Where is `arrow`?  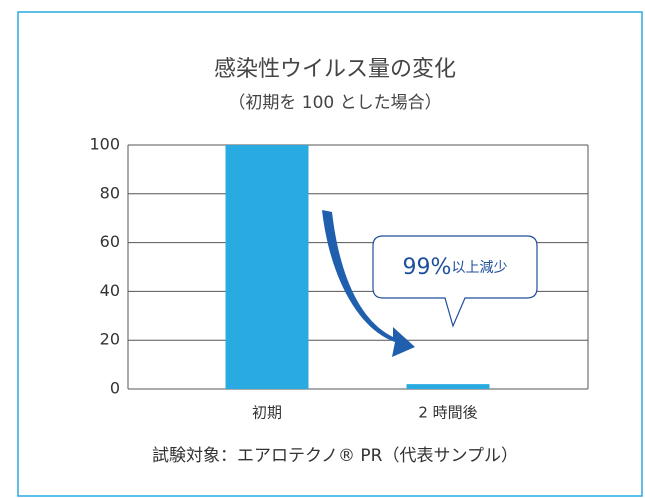
arrow is located at coordinates (368, 283).